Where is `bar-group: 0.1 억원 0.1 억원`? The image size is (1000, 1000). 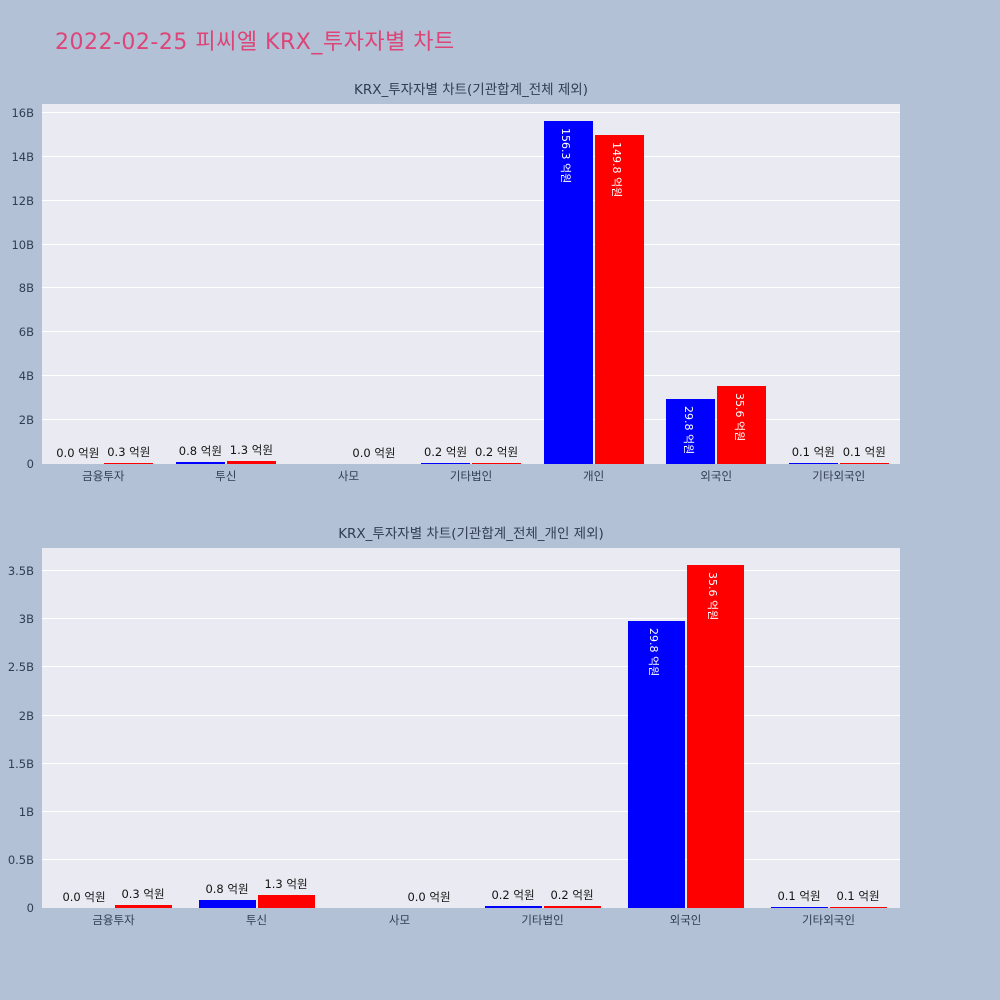
bar-group: 0.1 억원 0.1 억원 is located at coordinates (838, 284).